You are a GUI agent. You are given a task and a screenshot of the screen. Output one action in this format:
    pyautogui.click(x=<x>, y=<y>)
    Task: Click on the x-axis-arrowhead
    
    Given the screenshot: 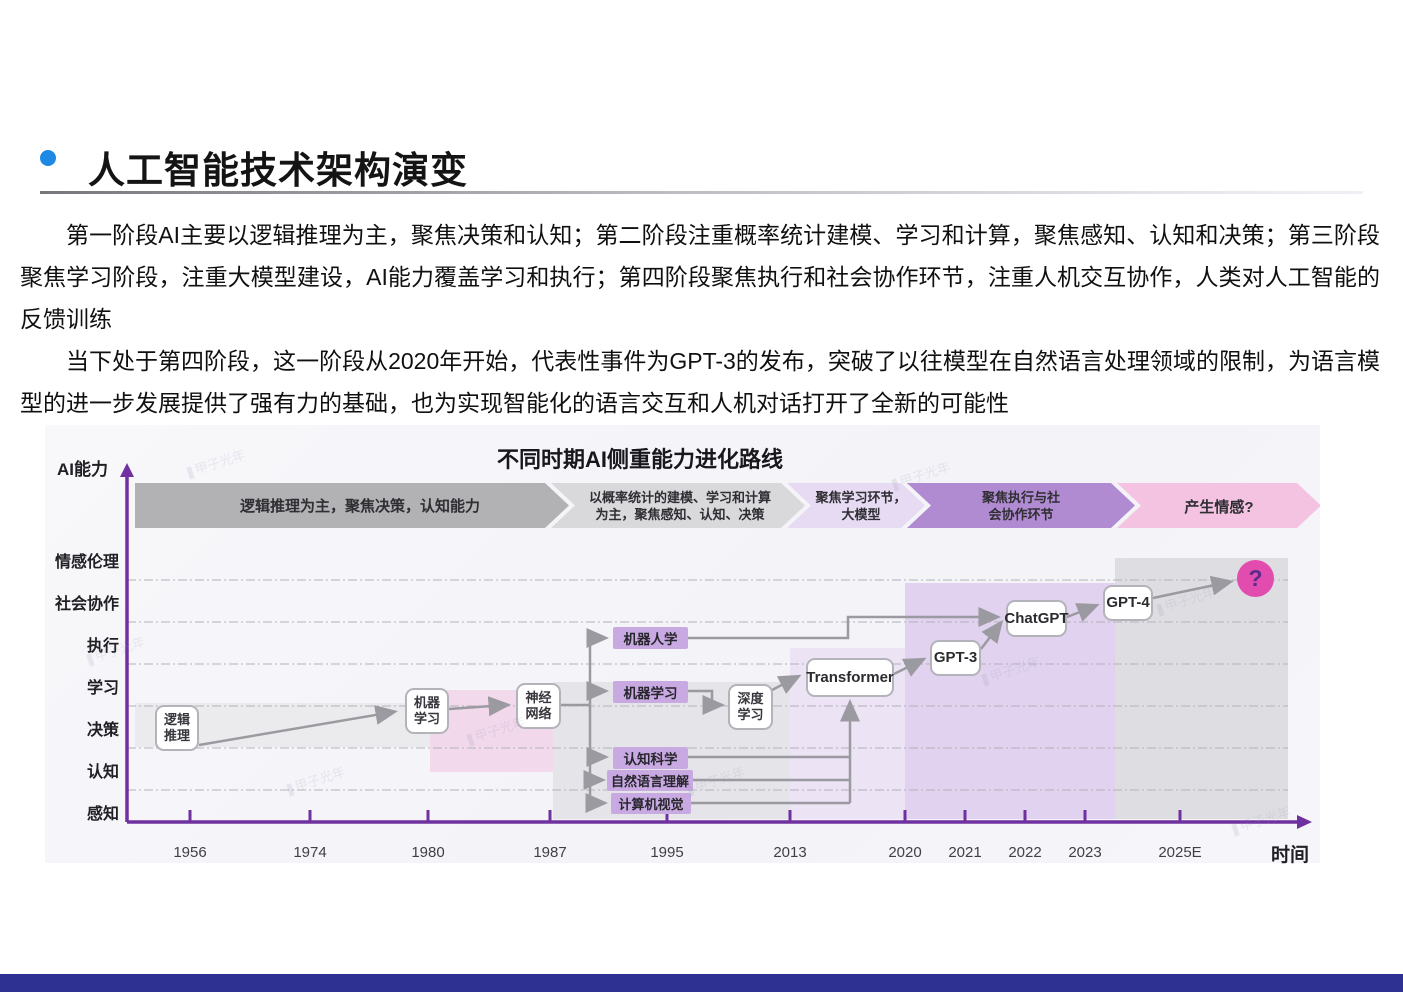 What is the action you would take?
    pyautogui.click(x=1304, y=822)
    